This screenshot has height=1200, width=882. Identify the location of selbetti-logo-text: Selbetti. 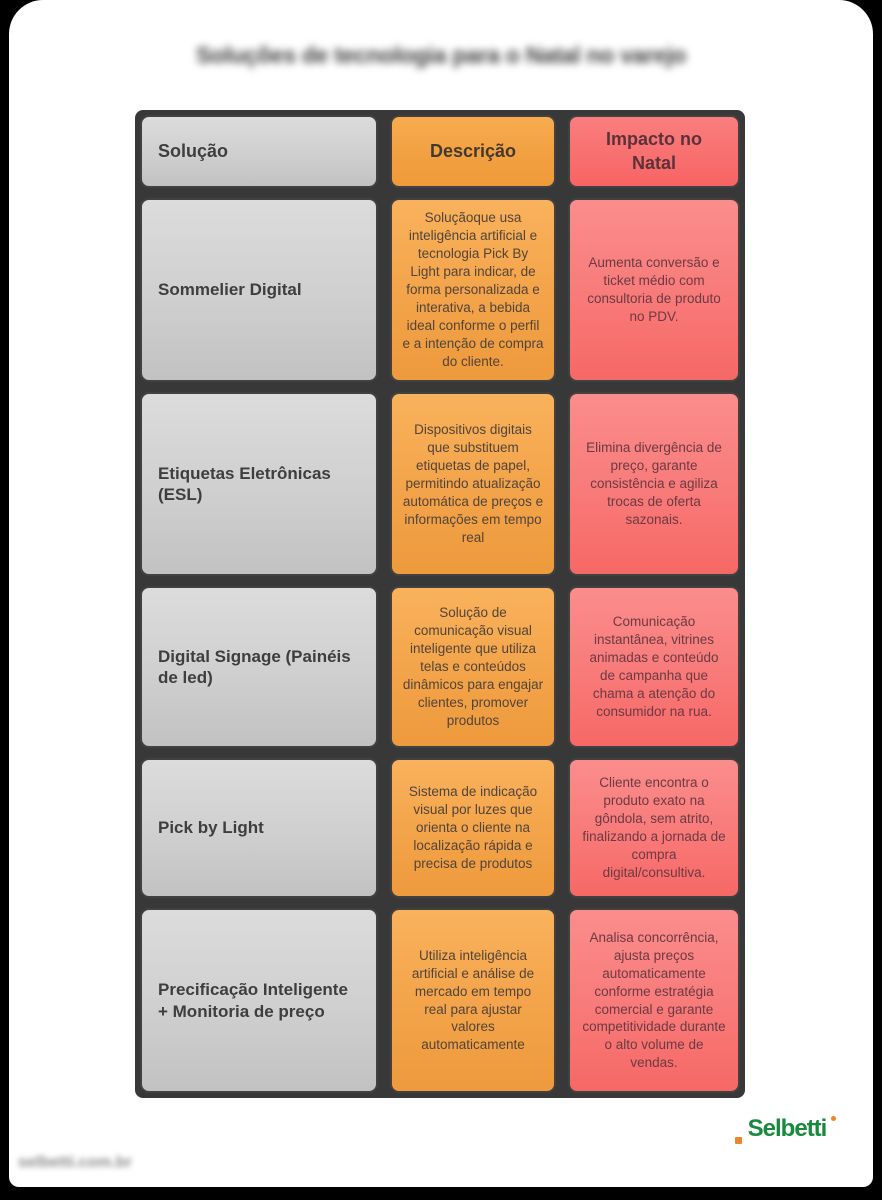
(787, 1128).